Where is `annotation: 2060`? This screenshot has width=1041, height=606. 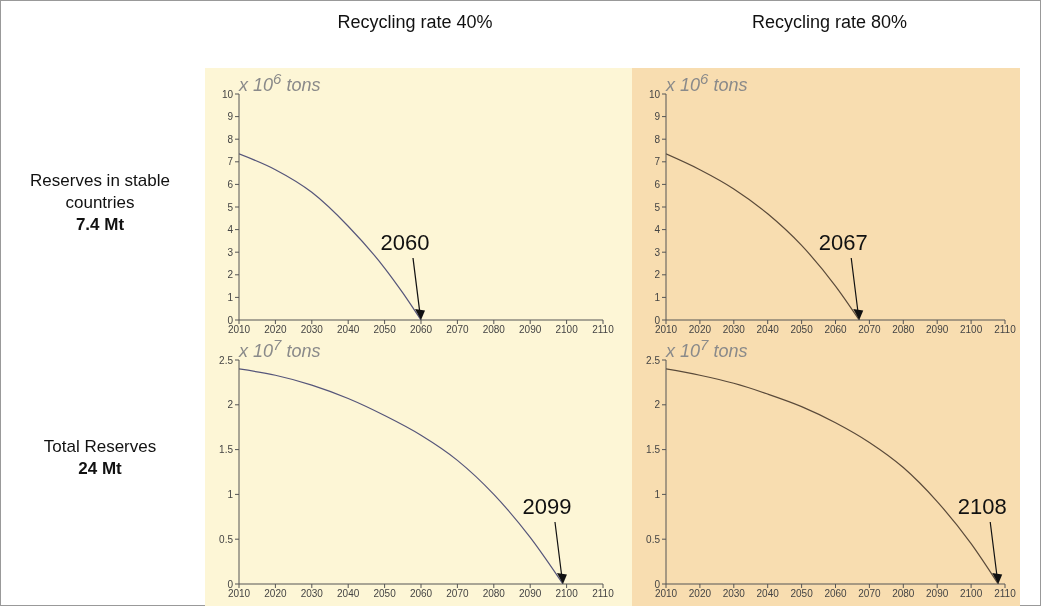
annotation: 2060 is located at coordinates (405, 242).